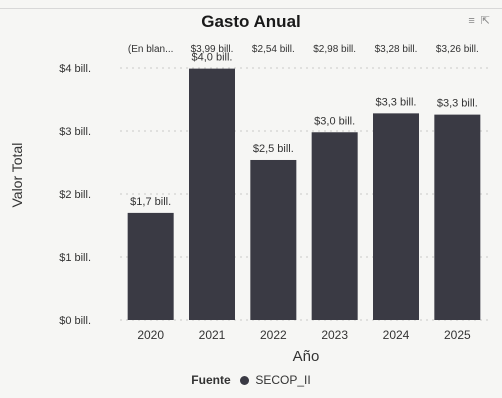 This screenshot has height=398, width=502. Describe the element at coordinates (75, 258) in the screenshot. I see `y-tick-label: $1 bill.` at that location.